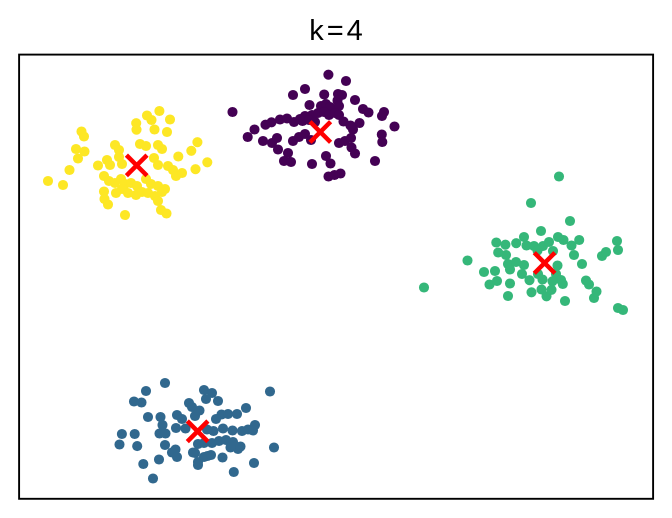  I want to click on svg-text: k=4, so click(337, 31).